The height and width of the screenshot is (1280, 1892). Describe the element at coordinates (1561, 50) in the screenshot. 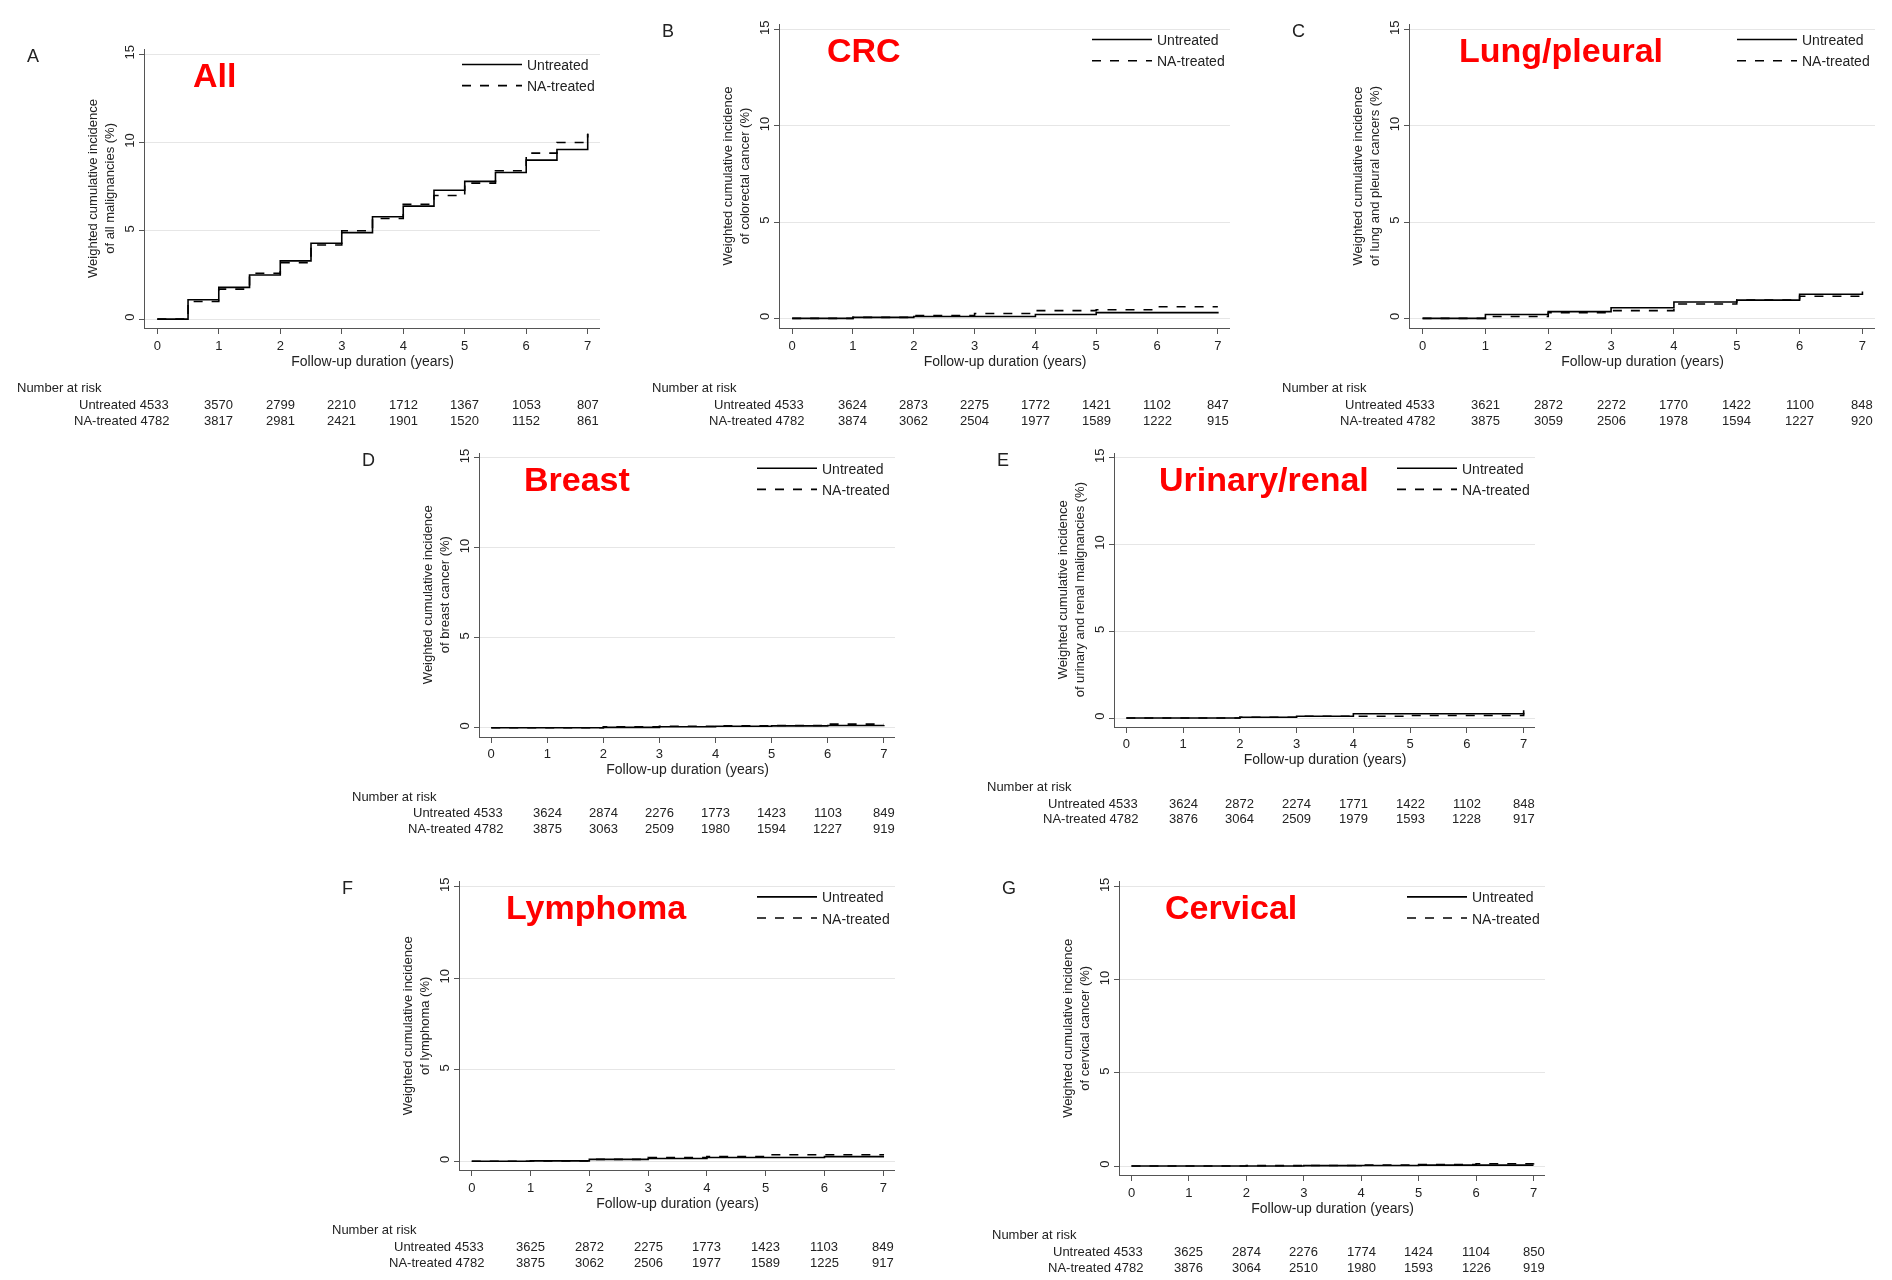

I see `chart-title: Lung/pleural` at that location.